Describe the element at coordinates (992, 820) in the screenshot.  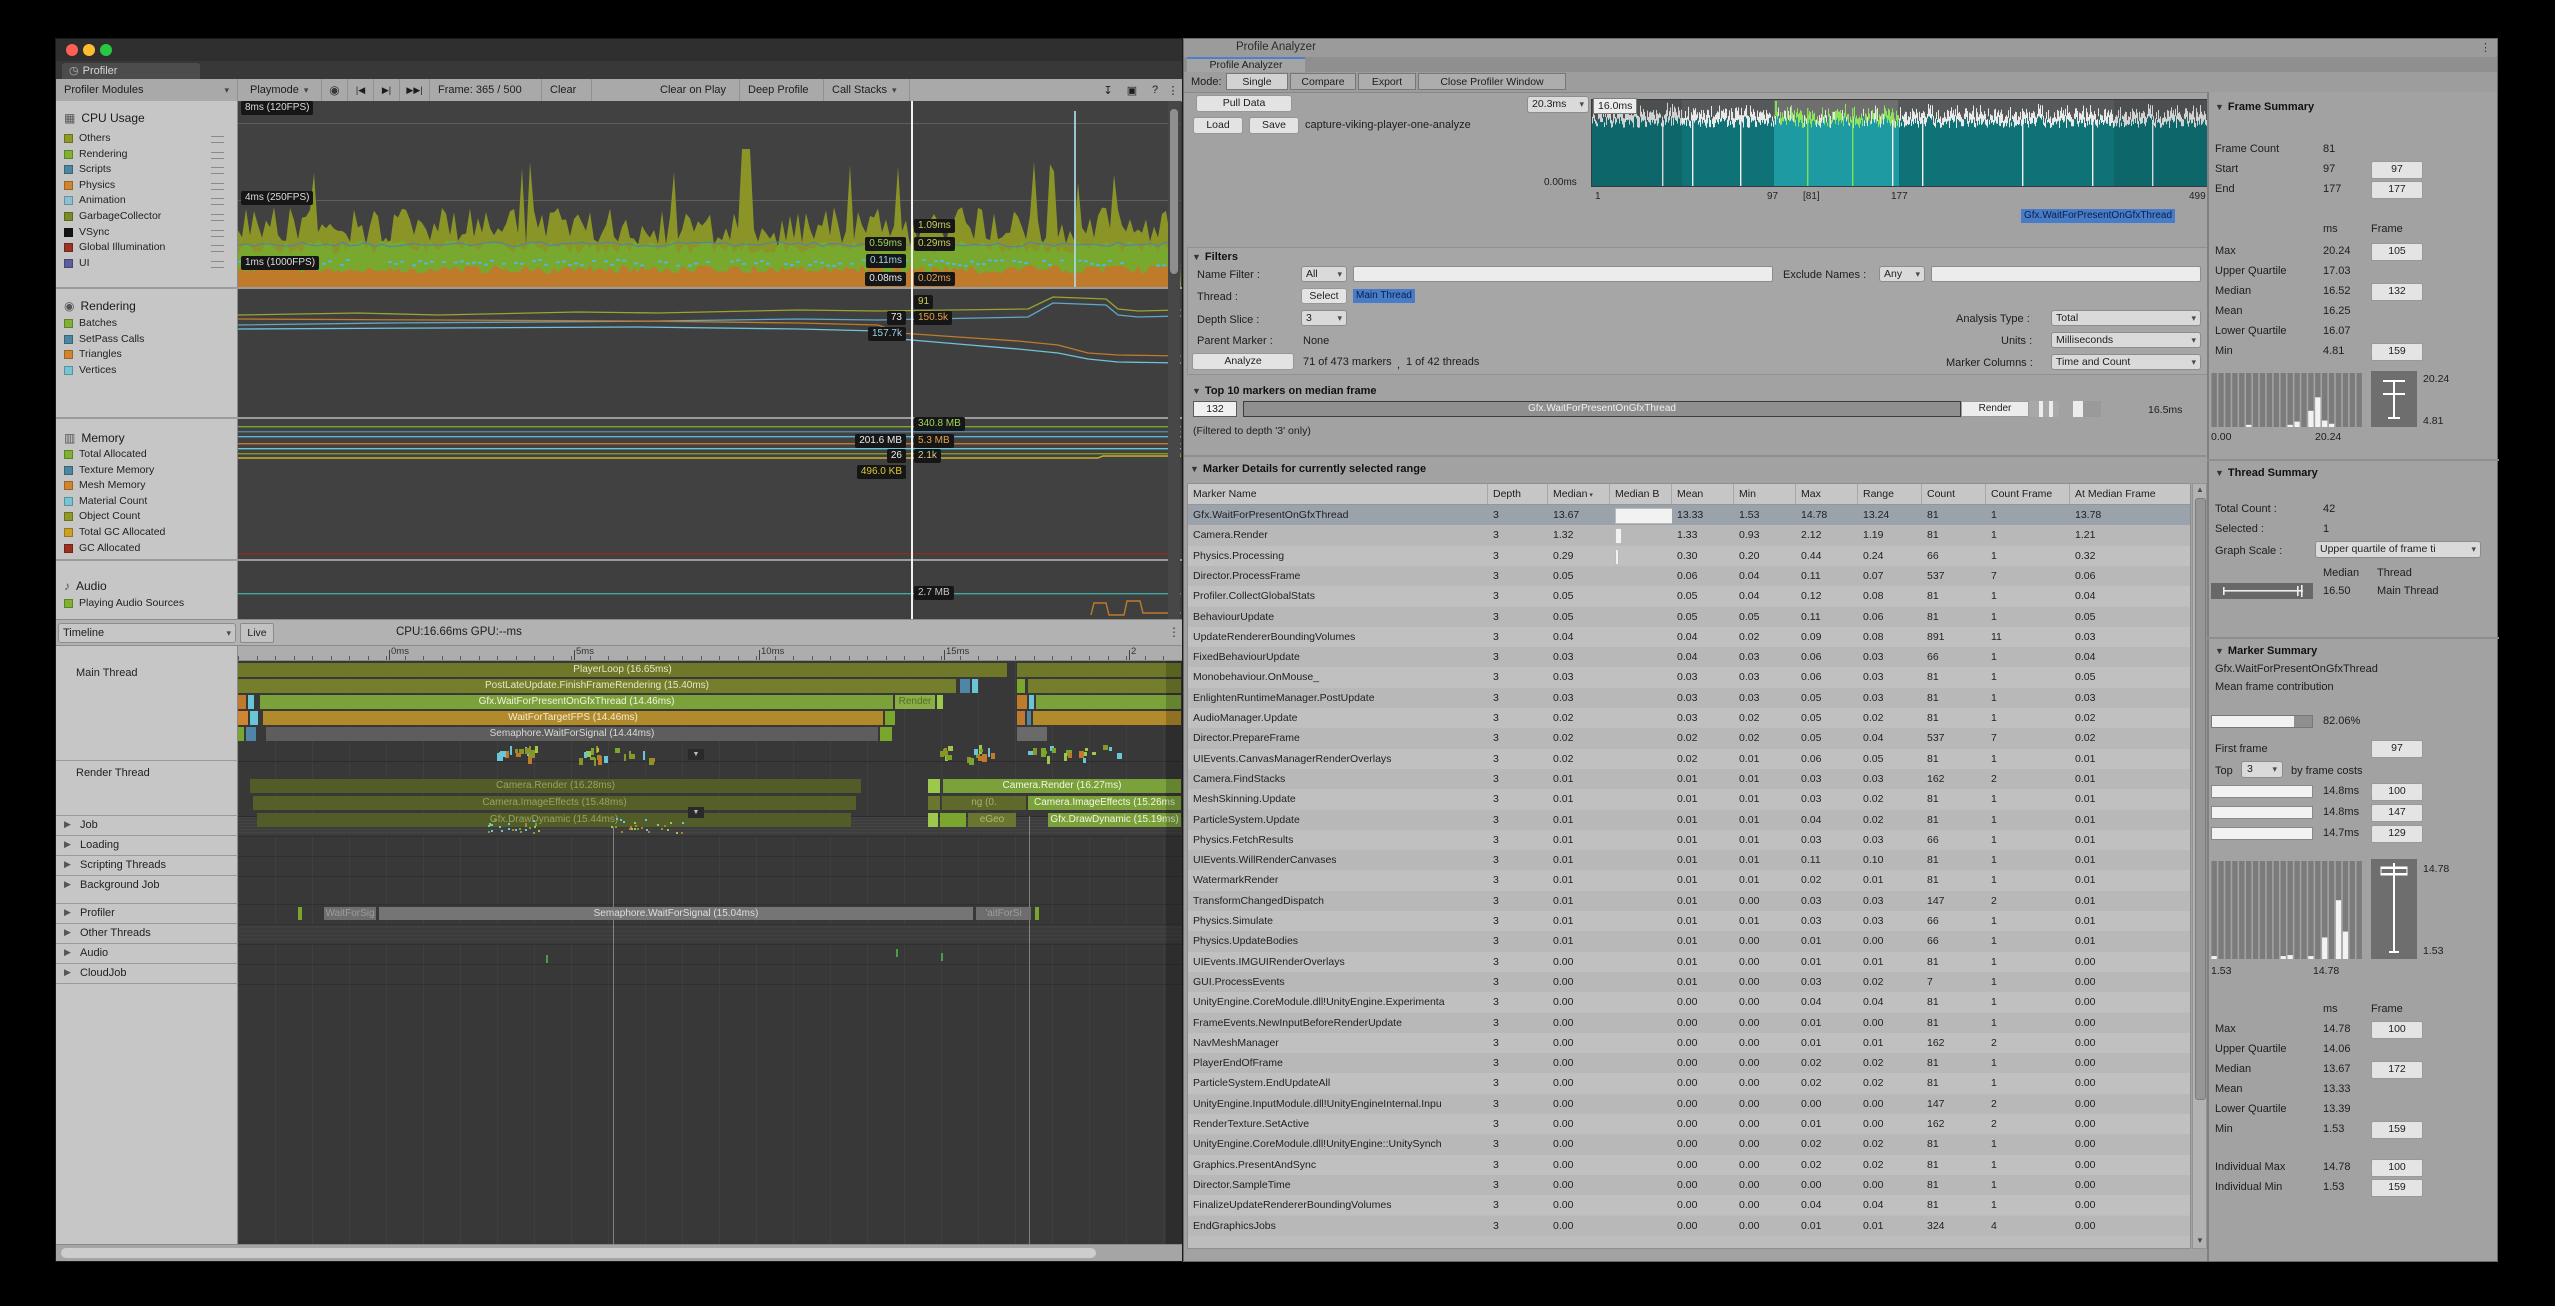
I see `timeline-span-egeo: eGeo` at that location.